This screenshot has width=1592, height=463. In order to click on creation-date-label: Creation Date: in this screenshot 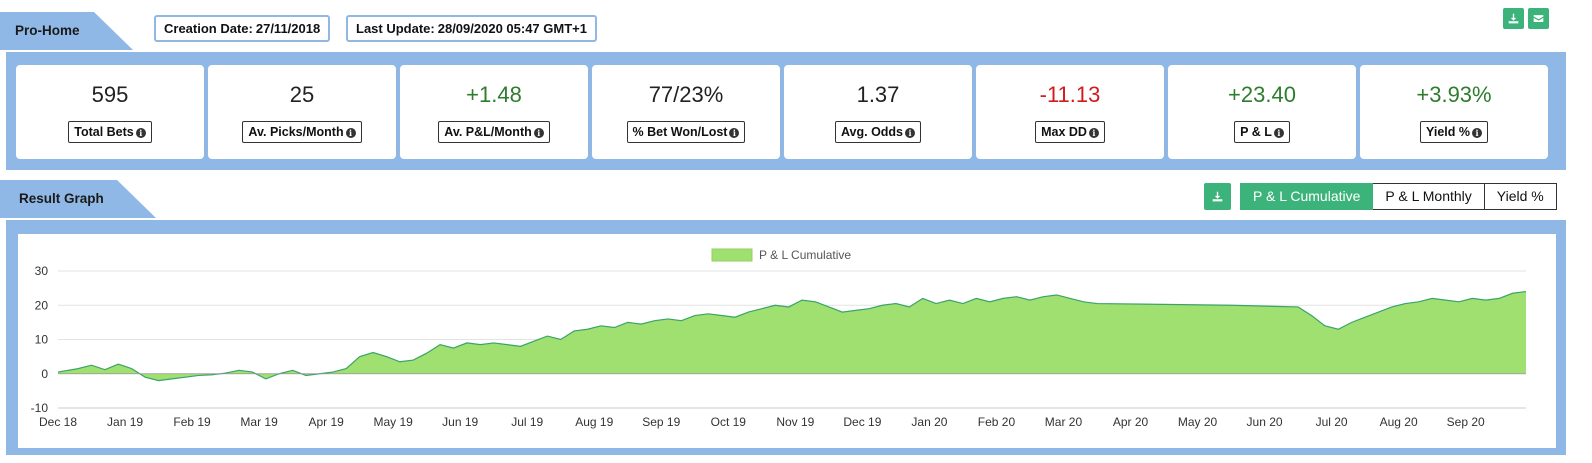, I will do `click(208, 28)`.